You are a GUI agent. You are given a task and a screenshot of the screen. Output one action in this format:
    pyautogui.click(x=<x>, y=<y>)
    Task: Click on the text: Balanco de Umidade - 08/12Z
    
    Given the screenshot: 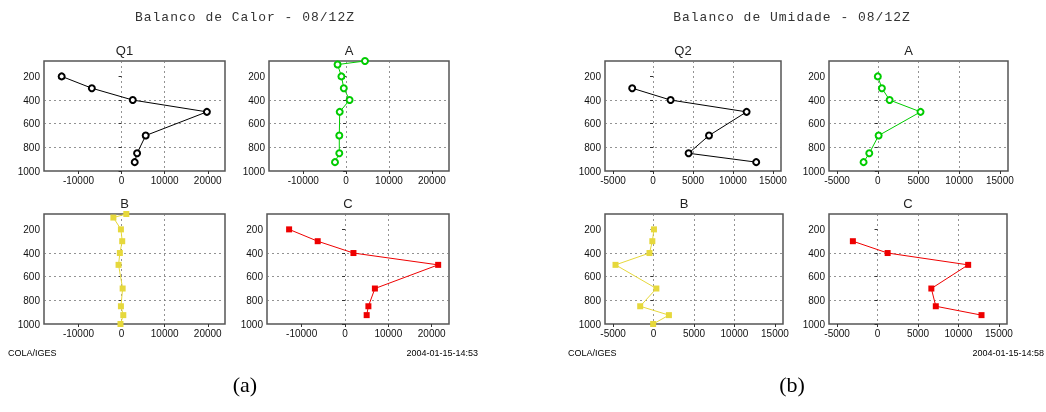 What is the action you would take?
    pyautogui.click(x=792, y=17)
    